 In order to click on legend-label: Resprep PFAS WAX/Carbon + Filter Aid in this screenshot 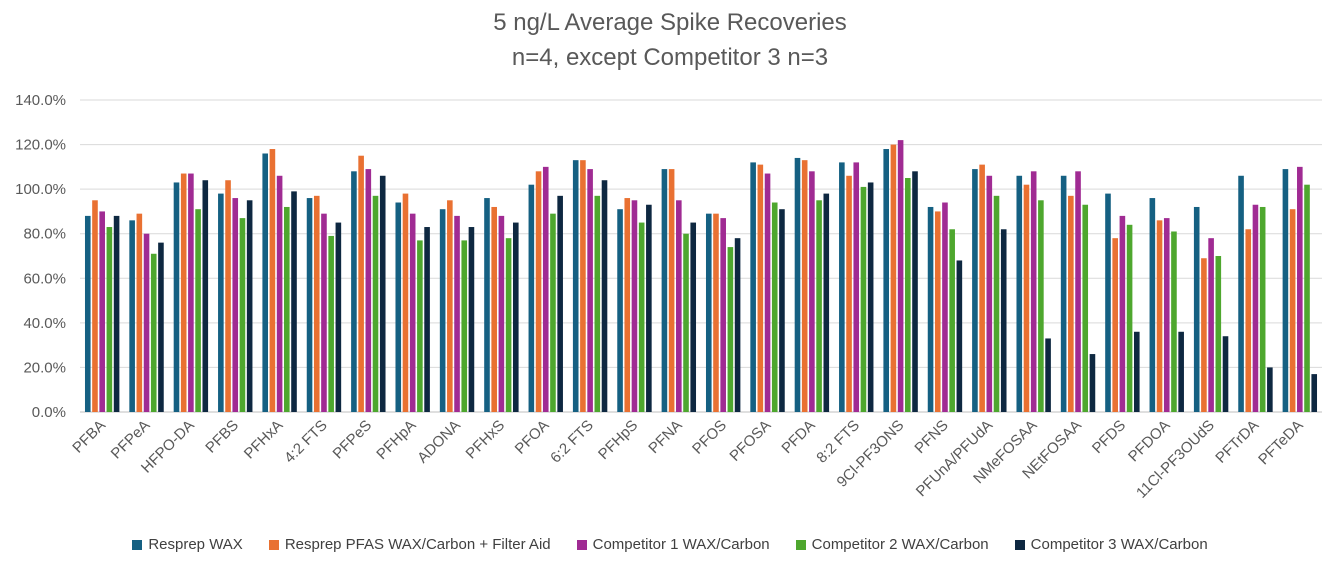, I will do `click(417, 544)`.